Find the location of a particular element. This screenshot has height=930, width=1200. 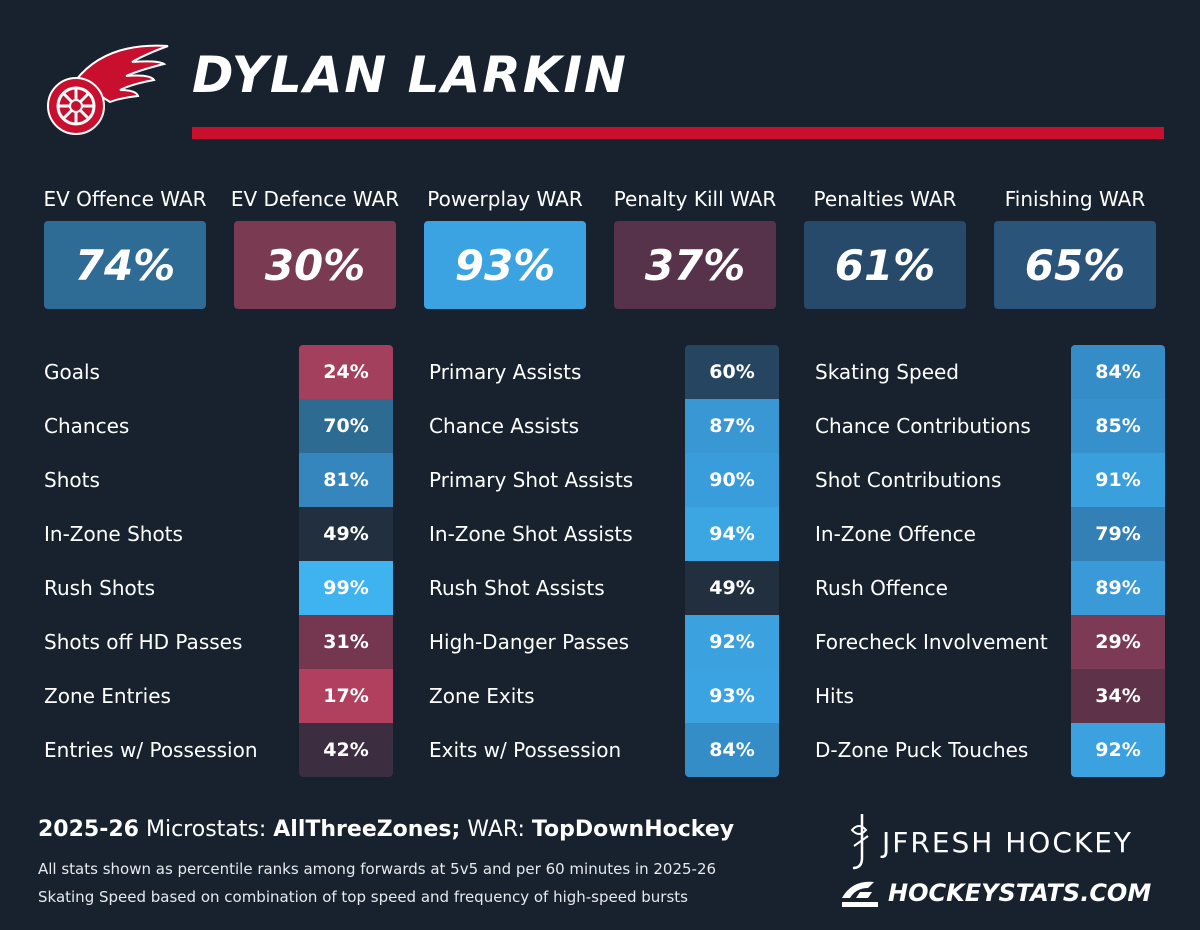

stat-row: High-Danger Passes 92% is located at coordinates (604, 642).